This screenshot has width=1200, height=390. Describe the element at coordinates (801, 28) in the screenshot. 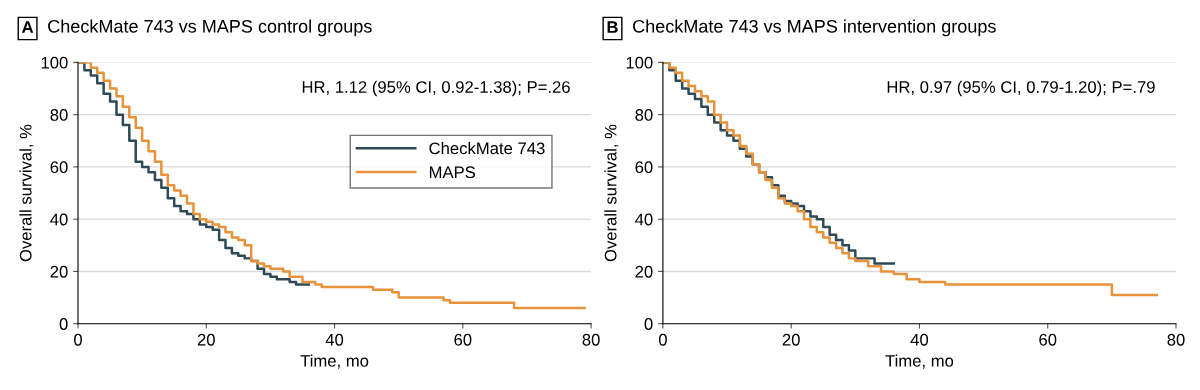

I see `chart-title: B CheckMate 743 vs MAPS intervention groups` at that location.